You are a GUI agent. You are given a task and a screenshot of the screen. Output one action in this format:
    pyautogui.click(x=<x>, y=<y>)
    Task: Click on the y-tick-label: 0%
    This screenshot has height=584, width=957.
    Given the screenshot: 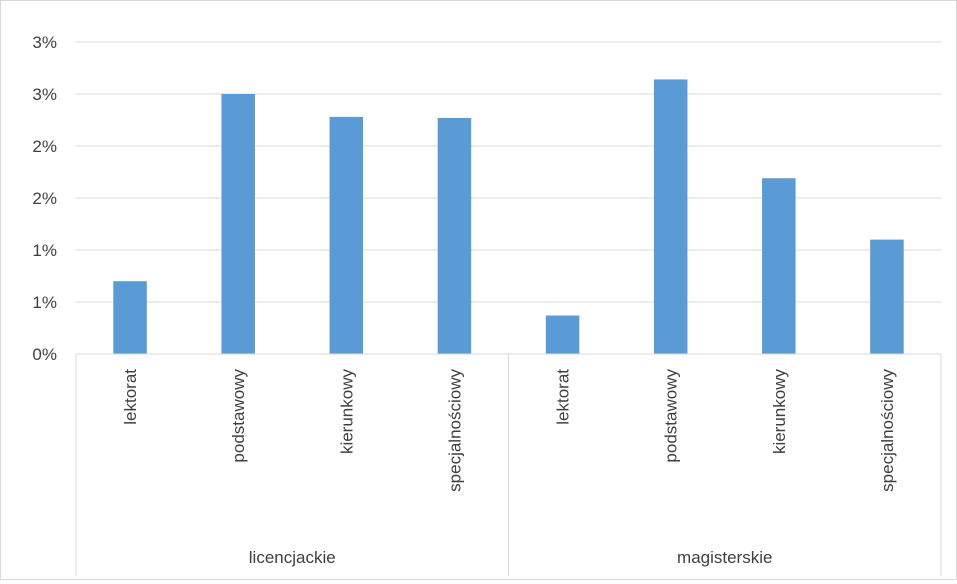 What is the action you would take?
    pyautogui.click(x=44, y=354)
    